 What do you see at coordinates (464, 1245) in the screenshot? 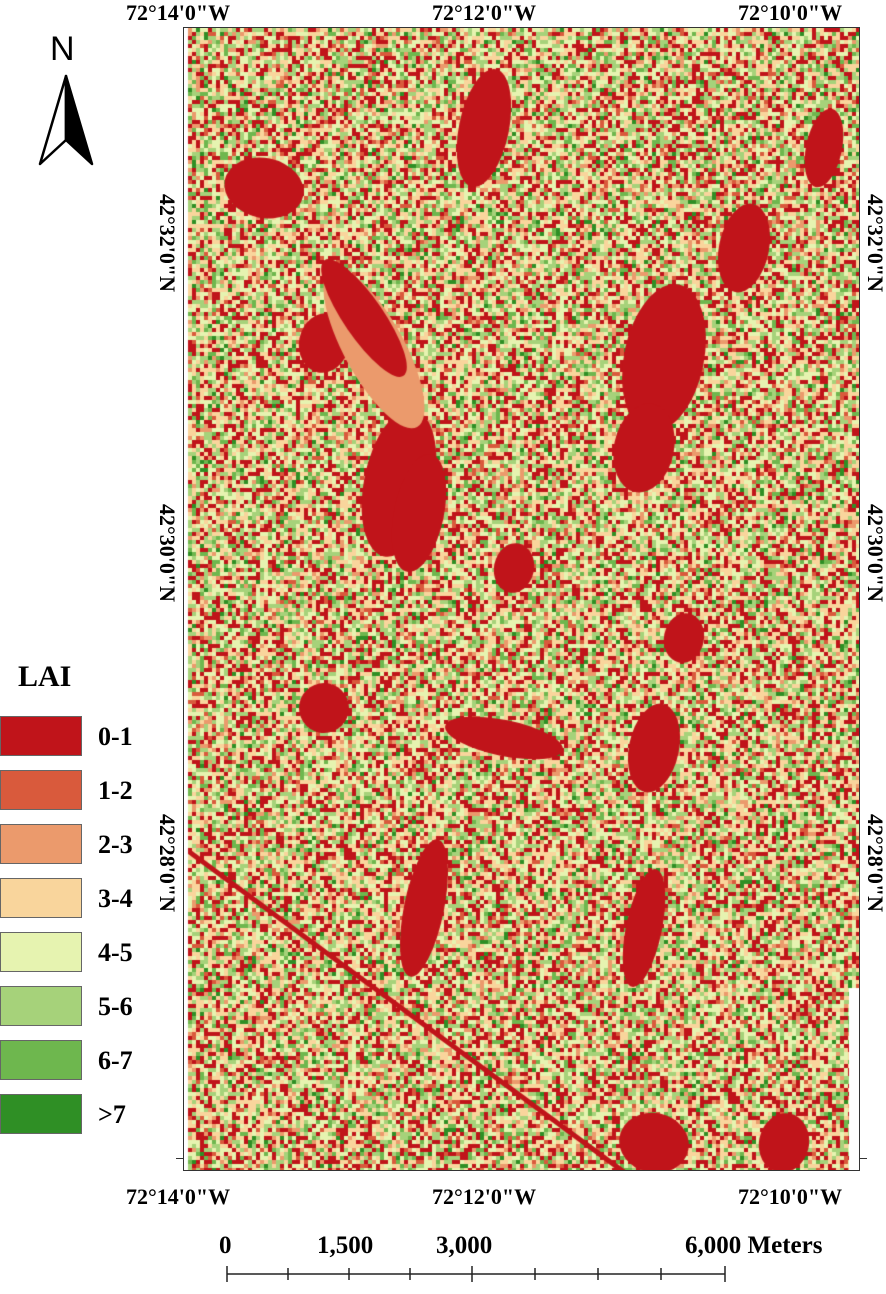
I see `scale-label-3000: 3,000` at bounding box center [464, 1245].